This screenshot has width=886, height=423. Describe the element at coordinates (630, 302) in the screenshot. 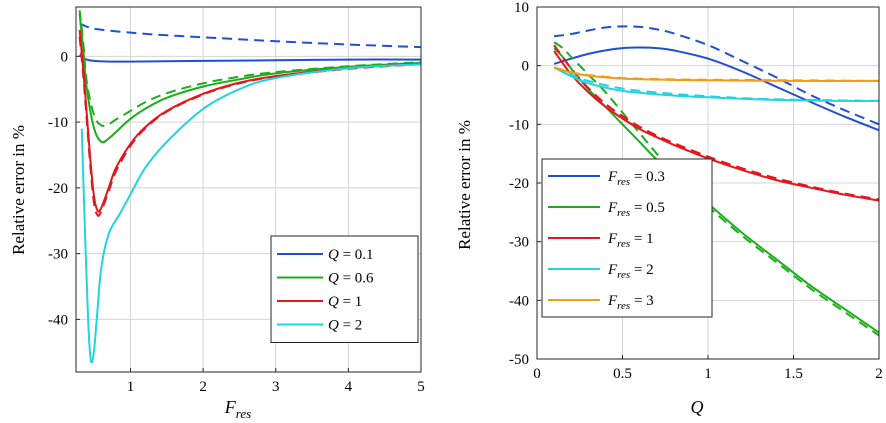

I see `legend-label: Fres = 3` at that location.